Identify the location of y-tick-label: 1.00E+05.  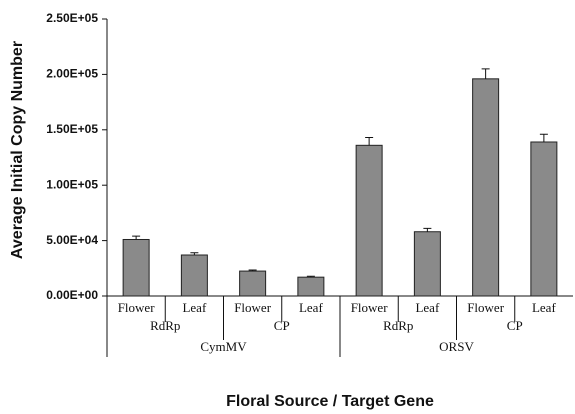
(72, 184).